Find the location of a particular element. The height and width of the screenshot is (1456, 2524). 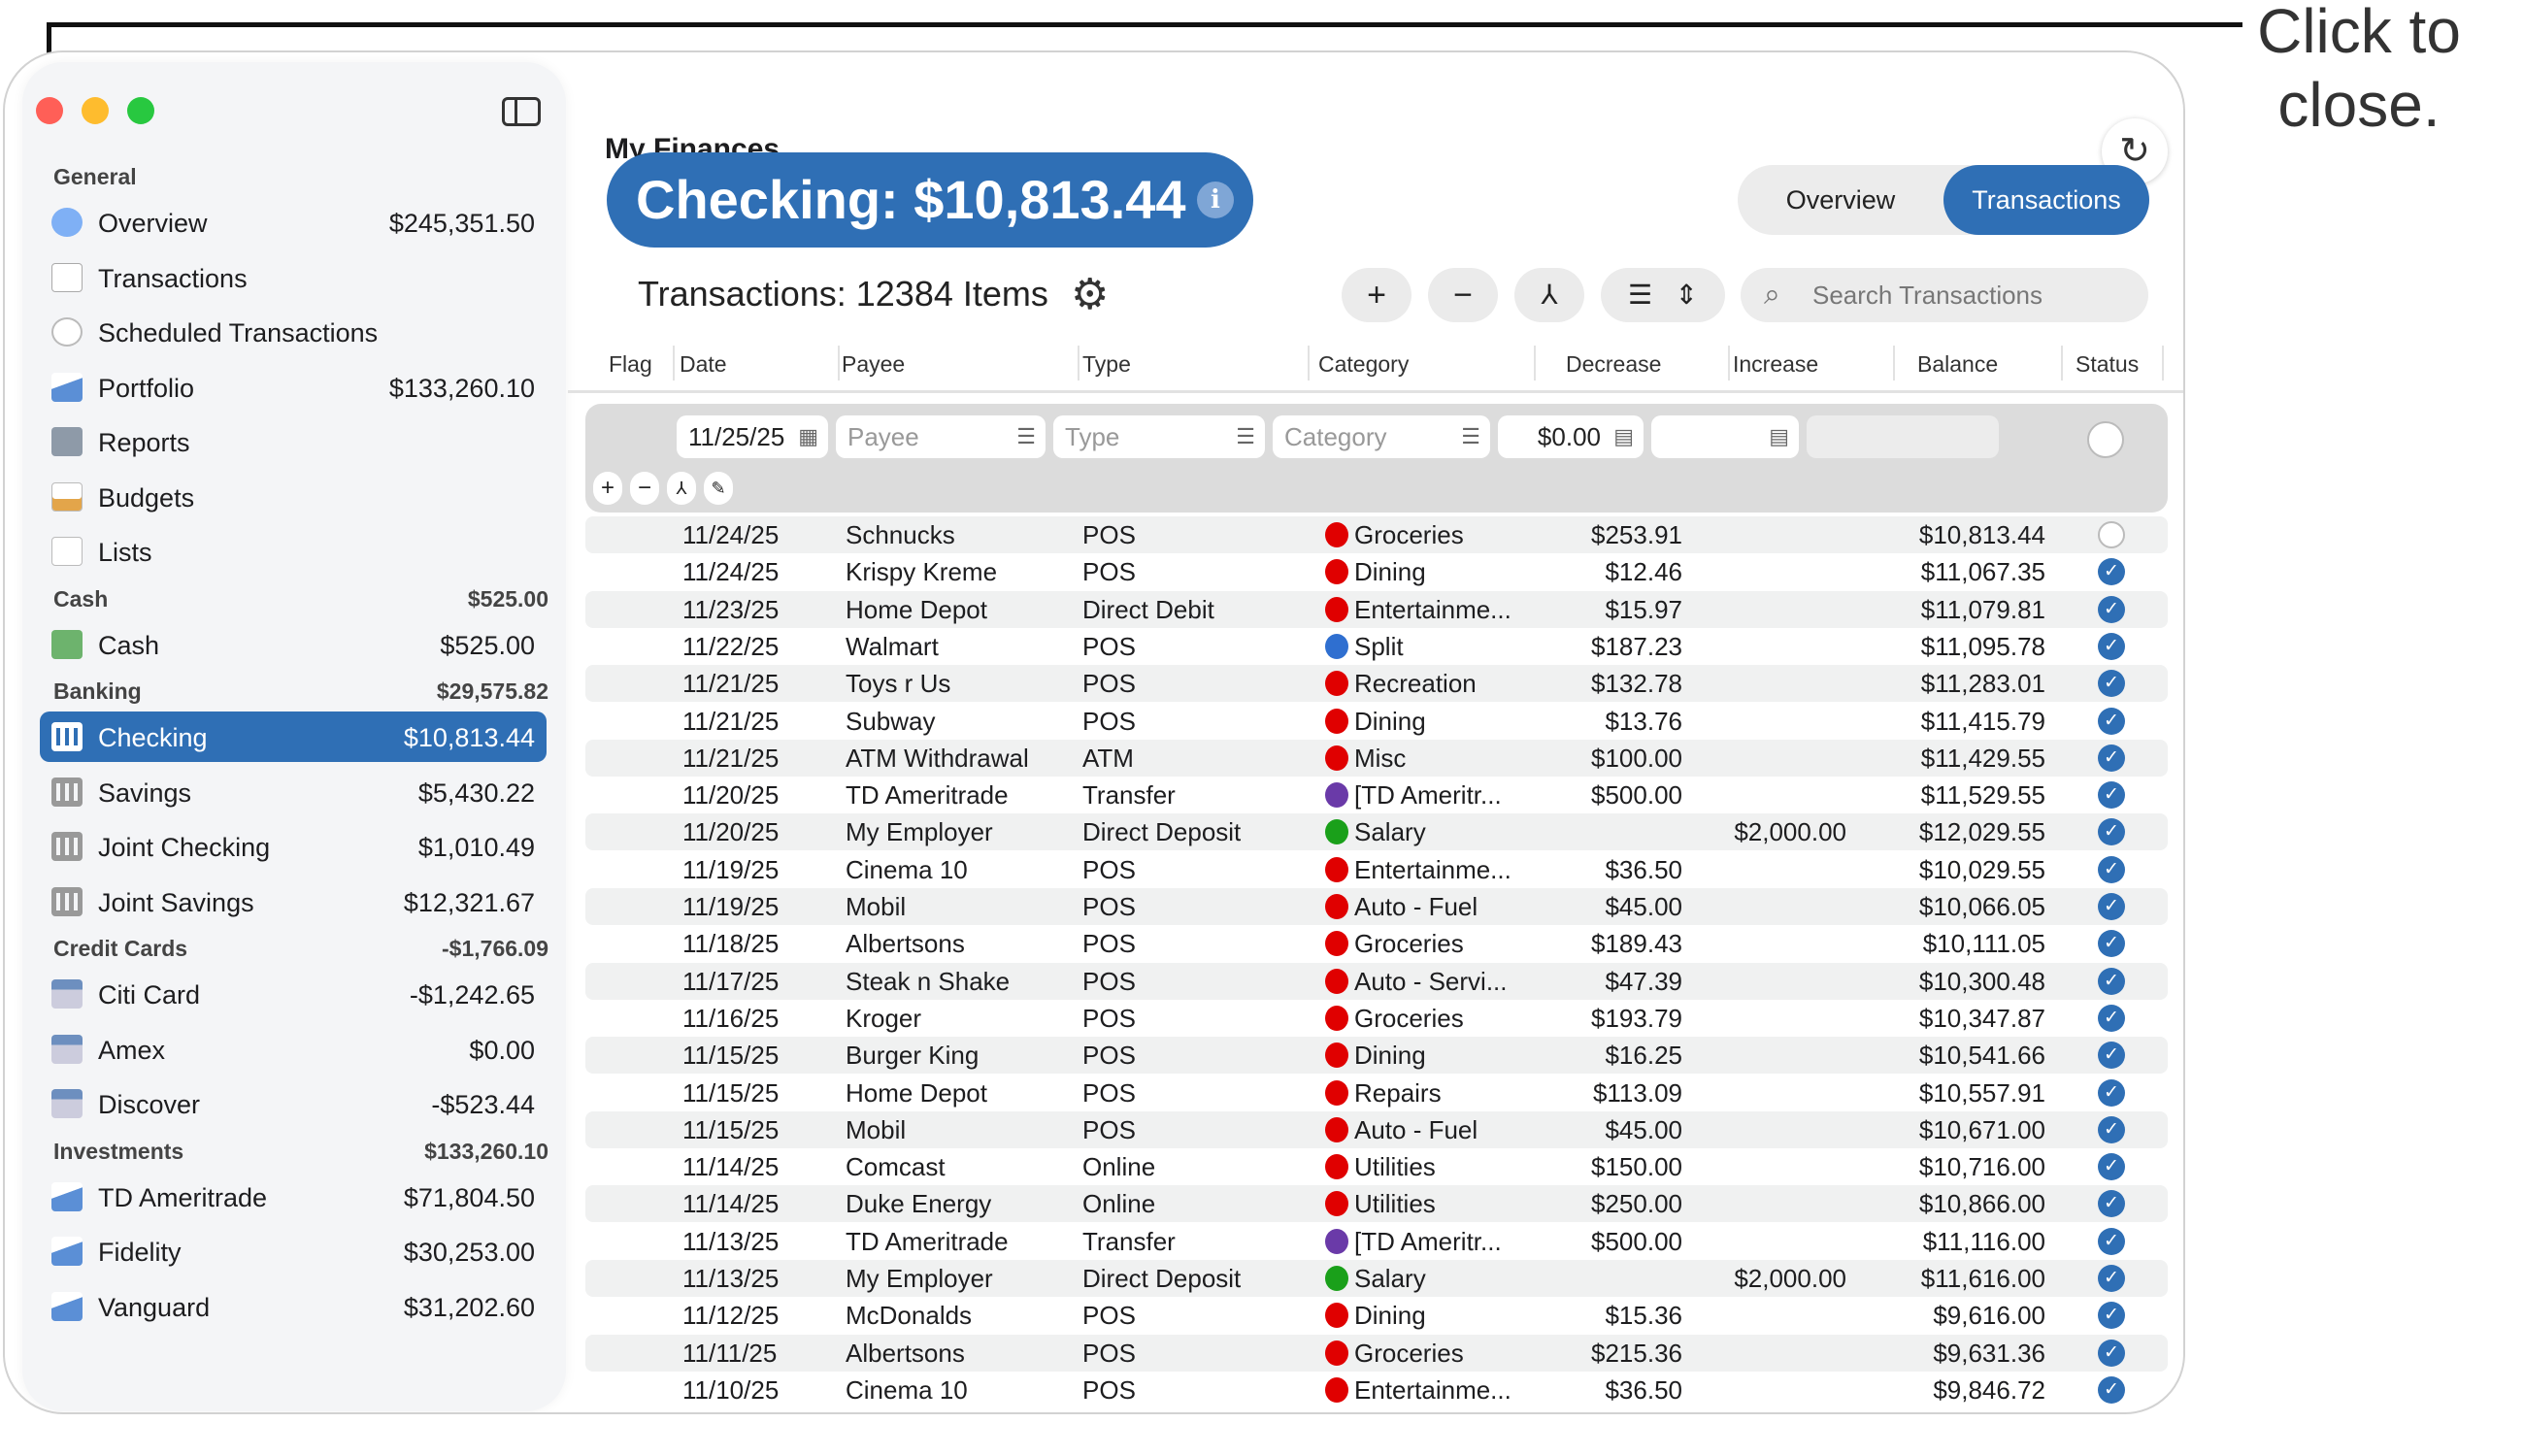

column-header-balance: Balance is located at coordinates (1958, 364).